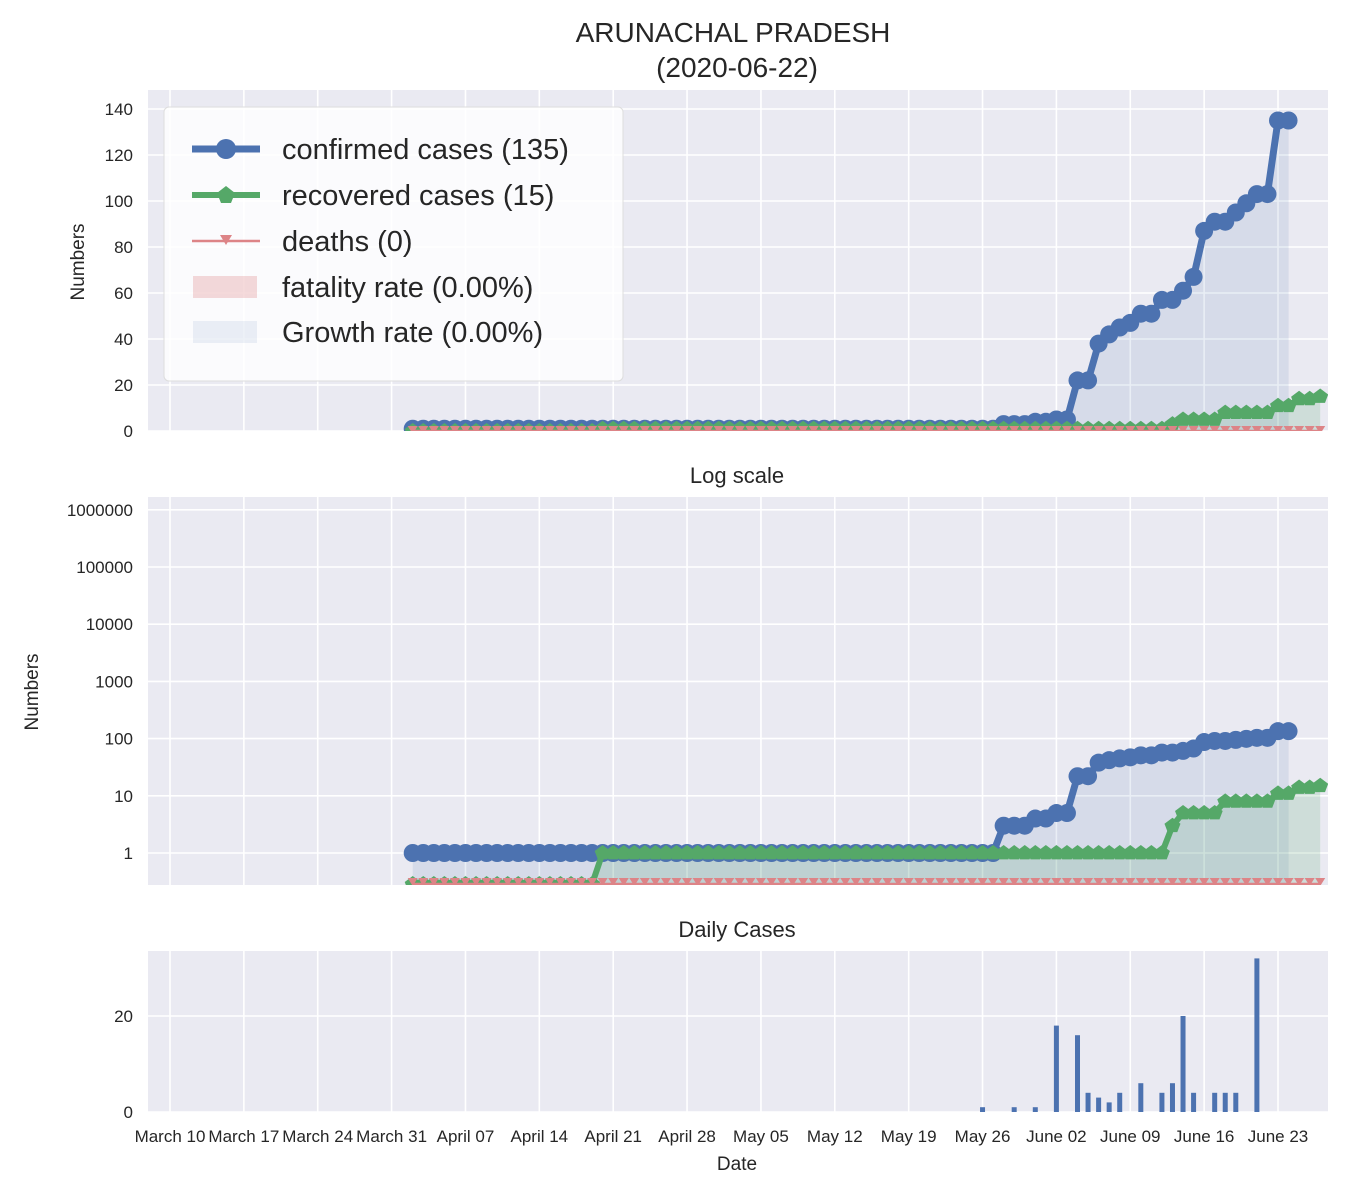 This screenshot has width=1350, height=1200. Describe the element at coordinates (866, 413) in the screenshot. I see `recovered-area` at that location.